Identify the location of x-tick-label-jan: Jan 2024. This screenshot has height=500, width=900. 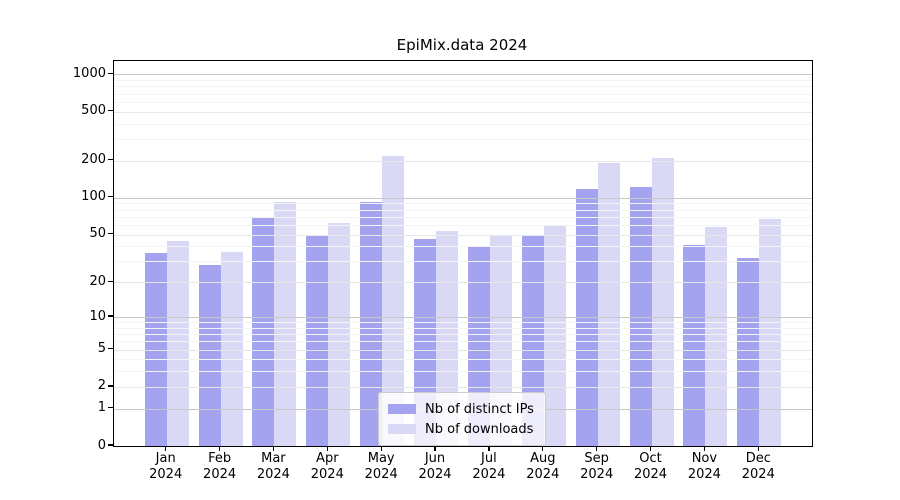
(166, 466).